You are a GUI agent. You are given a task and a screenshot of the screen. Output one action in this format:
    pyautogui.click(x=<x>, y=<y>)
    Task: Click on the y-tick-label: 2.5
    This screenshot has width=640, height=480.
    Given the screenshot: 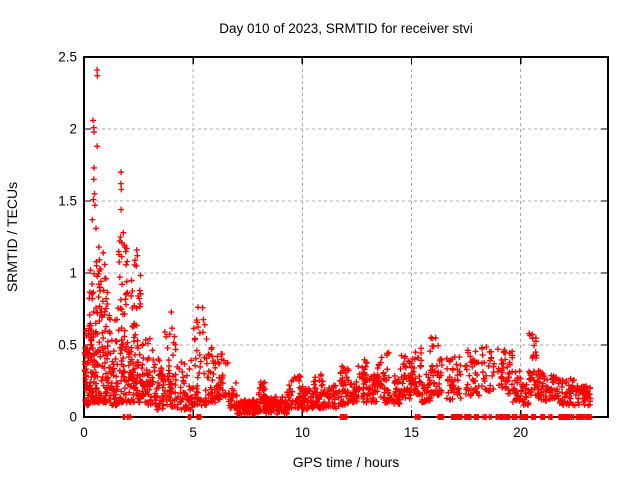 What is the action you would take?
    pyautogui.click(x=67, y=57)
    